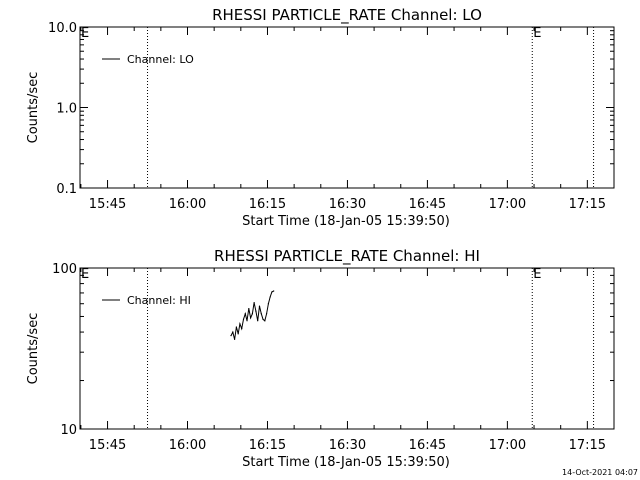 The image size is (640, 480). Describe the element at coordinates (347, 256) in the screenshot. I see `chart-title: RHESSI PARTICLE_RATE Channel: HI` at that location.